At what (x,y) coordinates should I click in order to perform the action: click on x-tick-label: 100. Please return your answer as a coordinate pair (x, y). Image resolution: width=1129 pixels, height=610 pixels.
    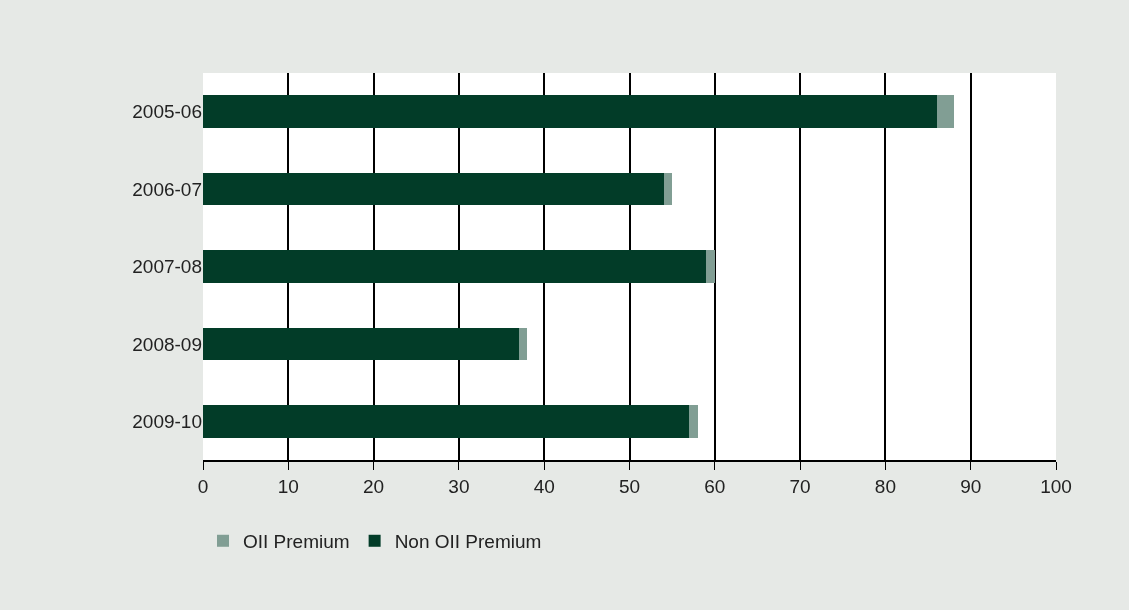
    Looking at the image, I should click on (1056, 486).